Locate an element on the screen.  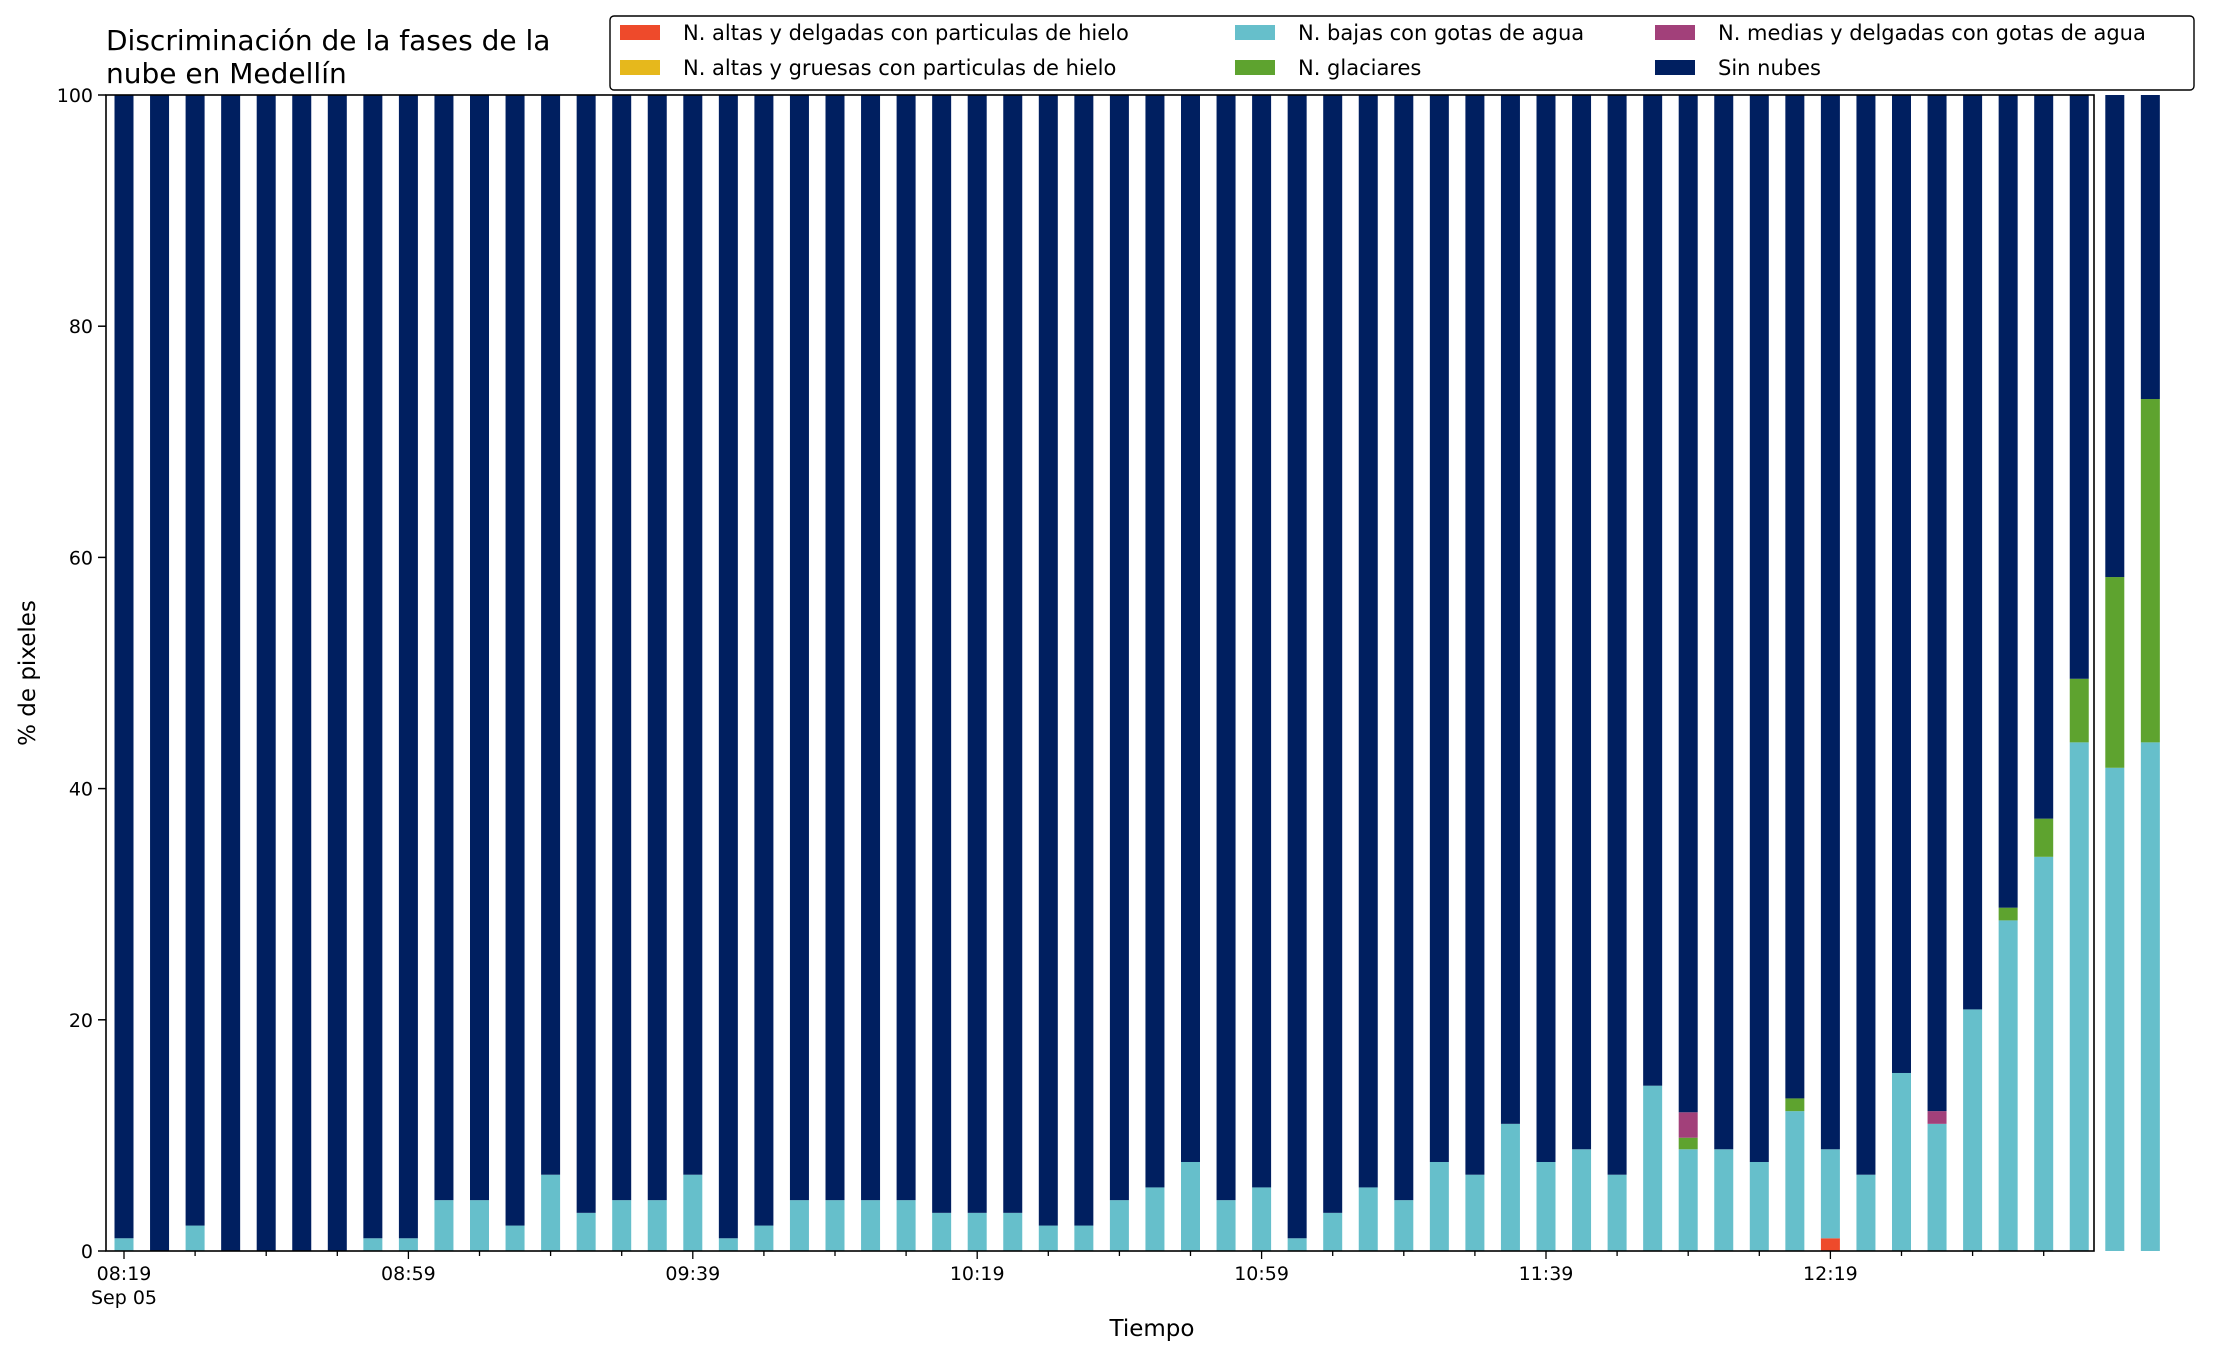
y-tick-label: 0 is located at coordinates (87, 1252).